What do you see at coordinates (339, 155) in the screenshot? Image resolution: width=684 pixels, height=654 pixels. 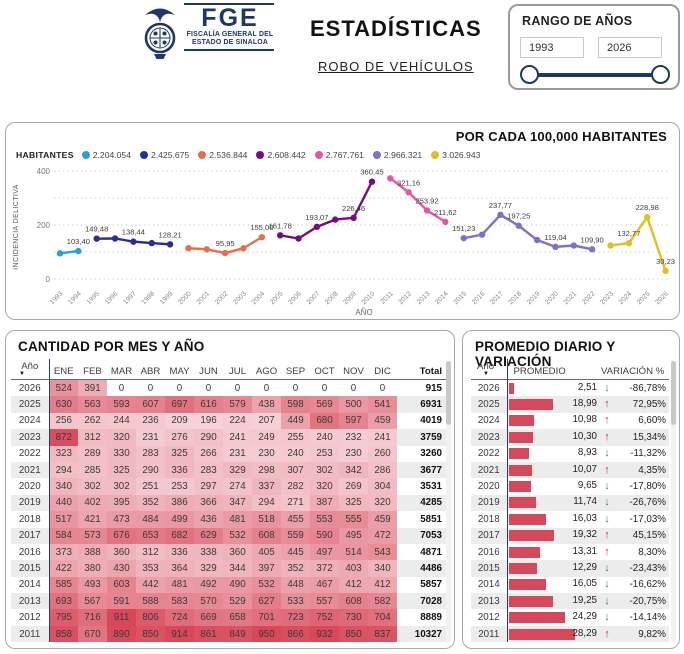 I see `legend-item: 2.767.761` at bounding box center [339, 155].